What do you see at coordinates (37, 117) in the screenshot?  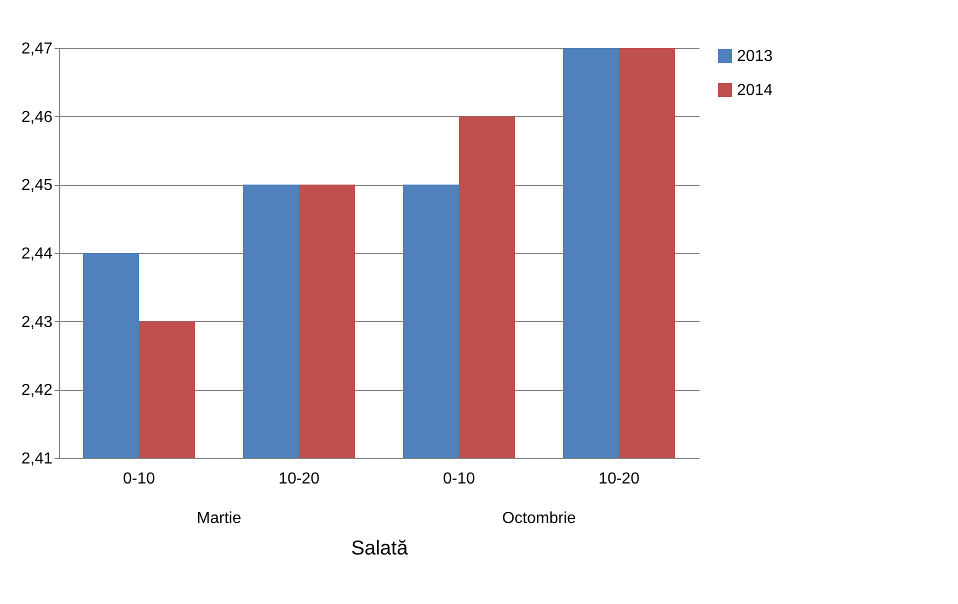 I see `y-tick-label: 2,46` at bounding box center [37, 117].